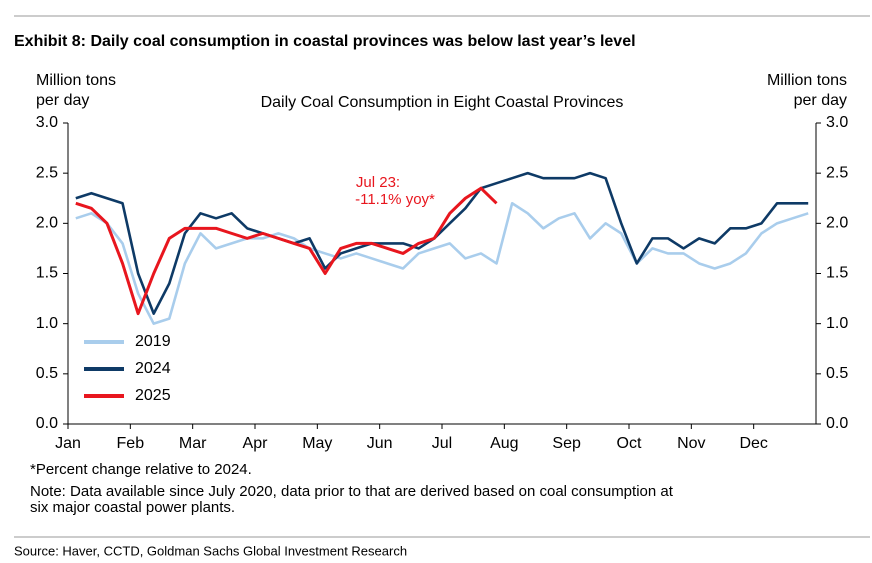 The height and width of the screenshot is (563, 872). What do you see at coordinates (193, 443) in the screenshot?
I see `x-tick-label: Mar` at bounding box center [193, 443].